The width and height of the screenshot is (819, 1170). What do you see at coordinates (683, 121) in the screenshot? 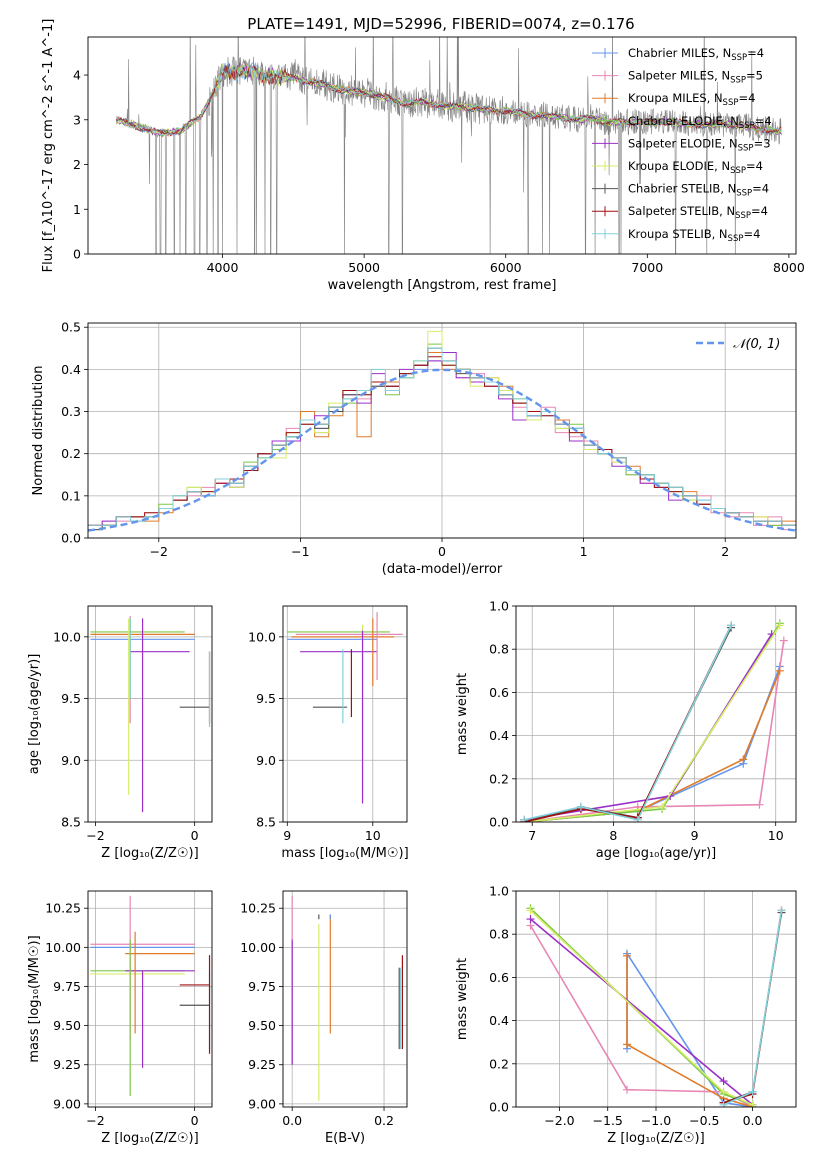
I see `legend-label-main: Chabrier ELODIE, N` at bounding box center [683, 121].